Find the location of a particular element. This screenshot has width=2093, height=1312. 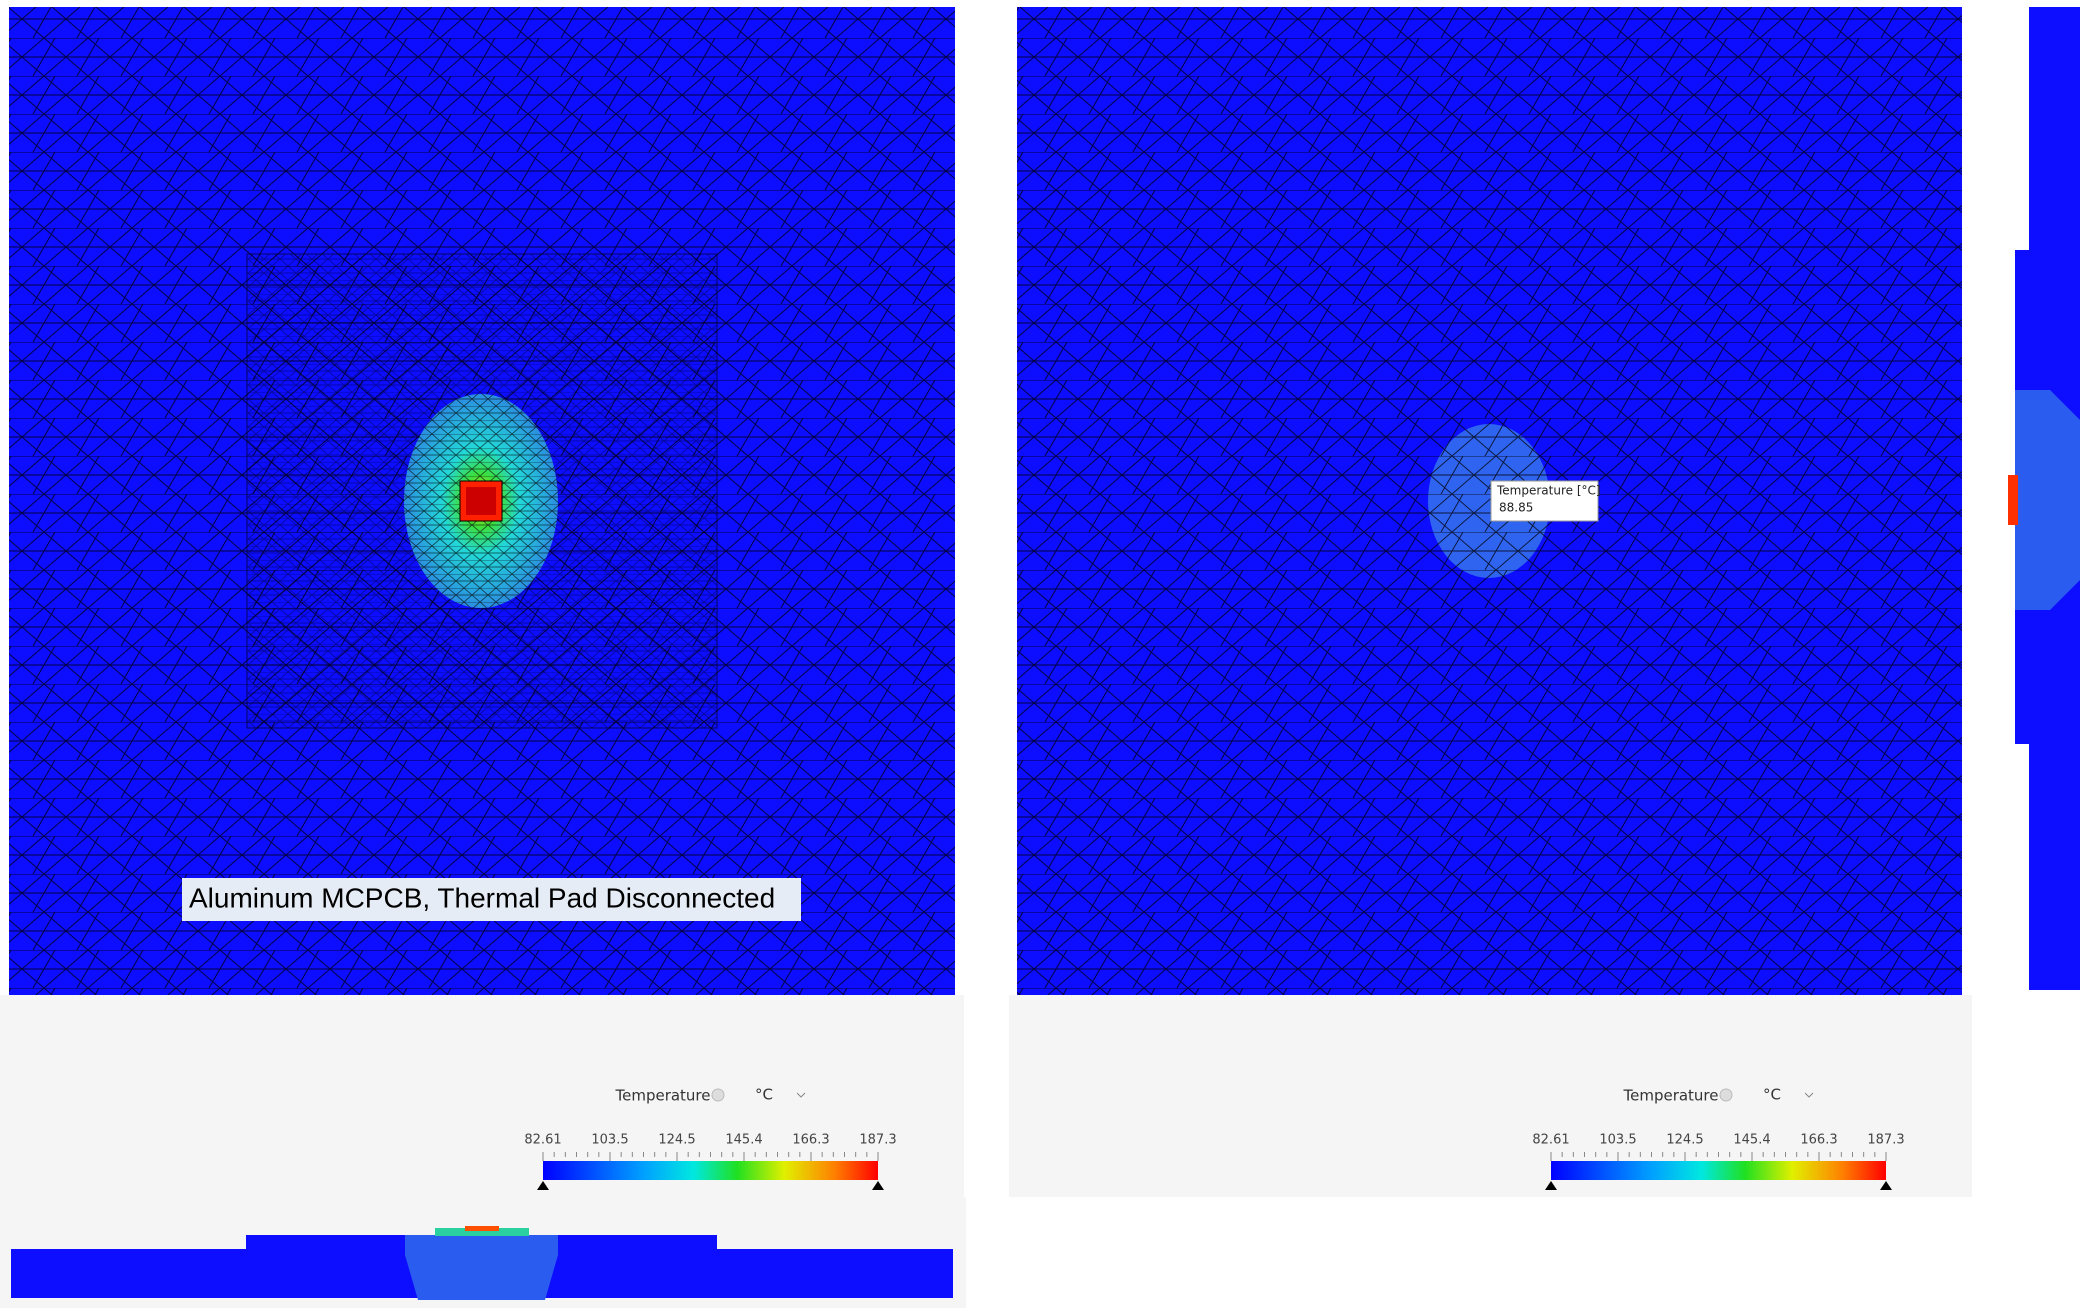

pad-mesh is located at coordinates (1489, 501).